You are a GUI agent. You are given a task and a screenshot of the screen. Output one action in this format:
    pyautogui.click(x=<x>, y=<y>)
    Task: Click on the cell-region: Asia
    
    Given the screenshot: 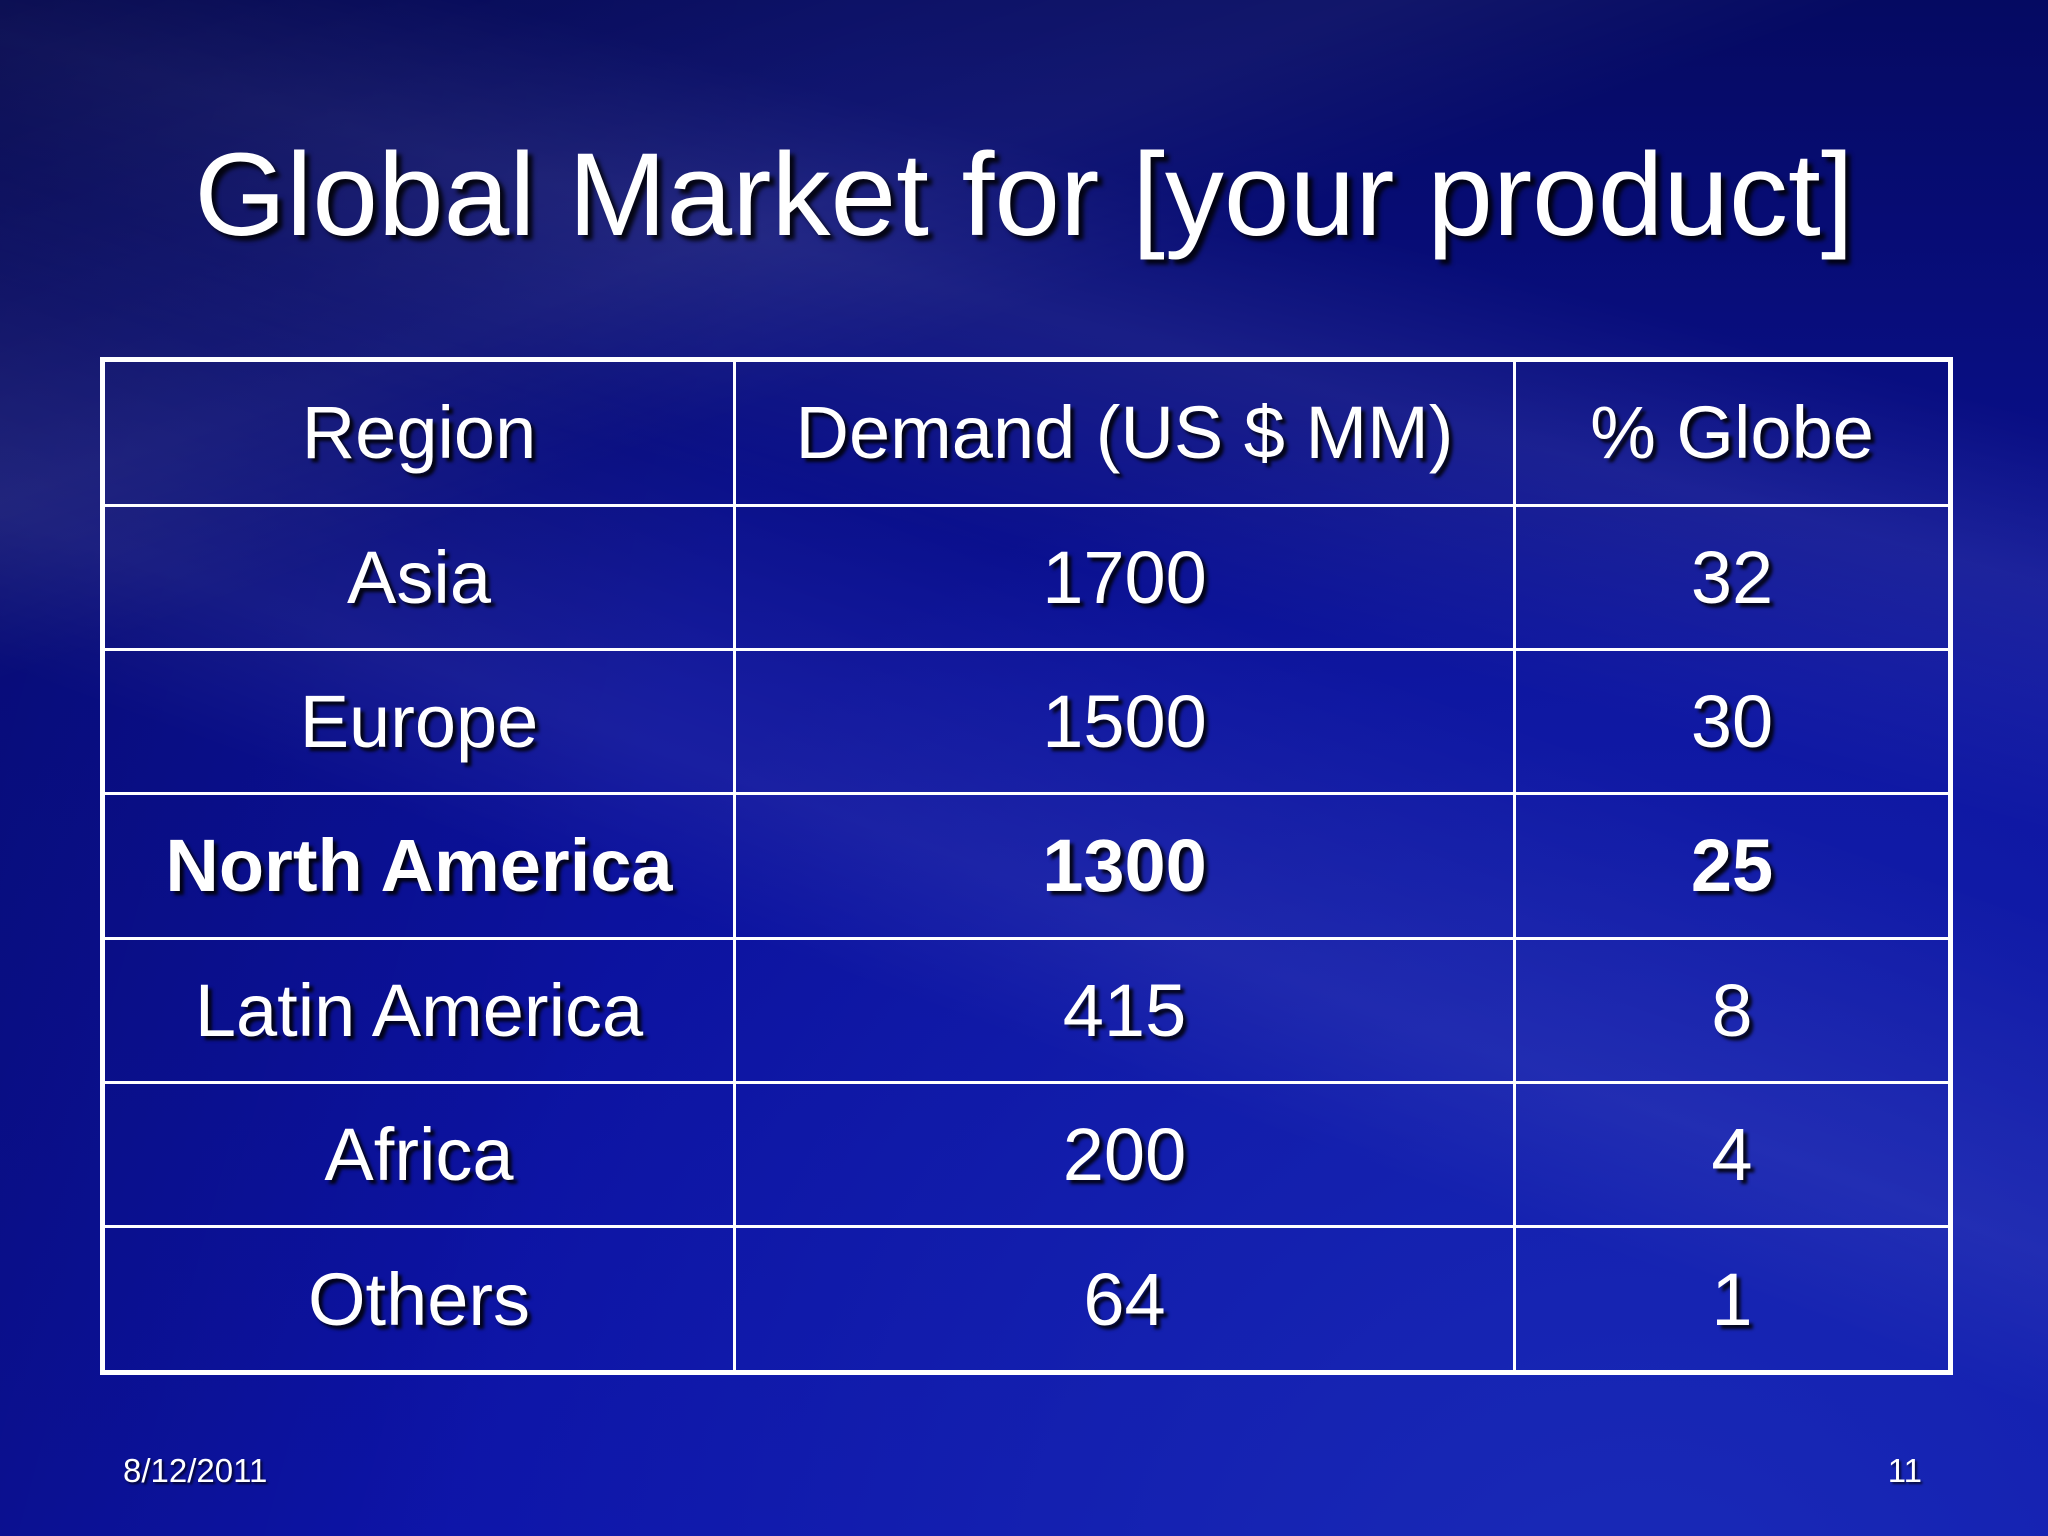 What is the action you would take?
    pyautogui.click(x=418, y=577)
    